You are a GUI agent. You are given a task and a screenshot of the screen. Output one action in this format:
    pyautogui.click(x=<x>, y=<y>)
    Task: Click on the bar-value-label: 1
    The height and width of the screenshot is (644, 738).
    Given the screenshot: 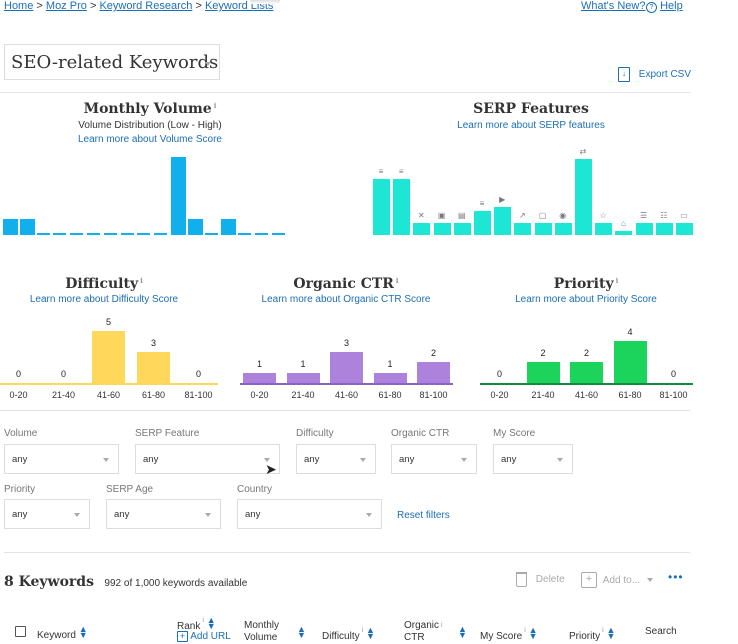 What is the action you would take?
    pyautogui.click(x=303, y=363)
    